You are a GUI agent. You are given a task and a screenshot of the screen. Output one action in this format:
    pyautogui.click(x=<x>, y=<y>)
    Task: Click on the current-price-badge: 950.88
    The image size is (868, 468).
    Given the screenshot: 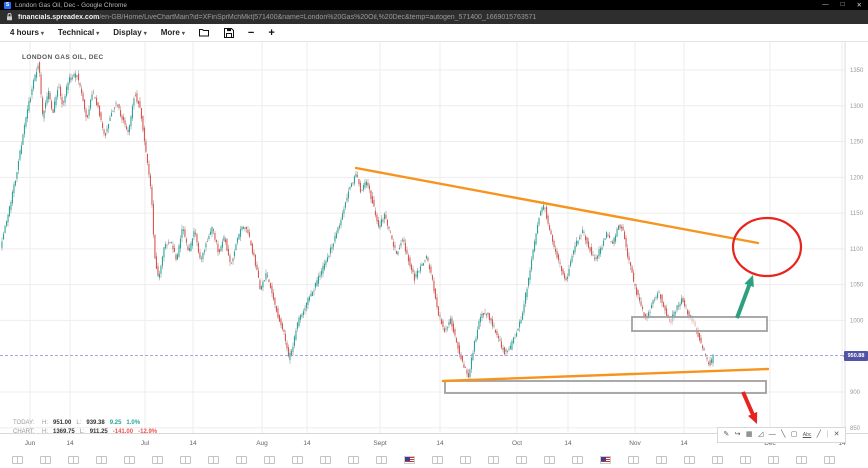 What is the action you would take?
    pyautogui.click(x=855, y=356)
    